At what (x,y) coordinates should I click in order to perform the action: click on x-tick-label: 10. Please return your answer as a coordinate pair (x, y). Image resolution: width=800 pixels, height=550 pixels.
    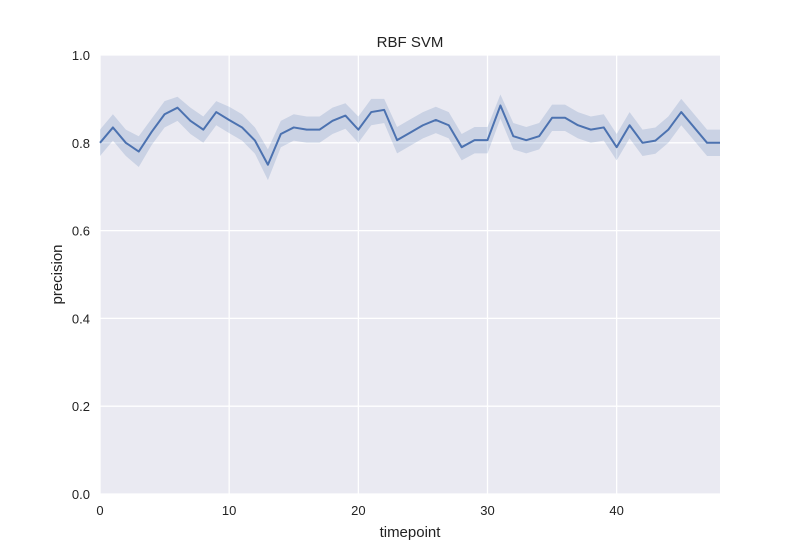
    Looking at the image, I should click on (229, 510).